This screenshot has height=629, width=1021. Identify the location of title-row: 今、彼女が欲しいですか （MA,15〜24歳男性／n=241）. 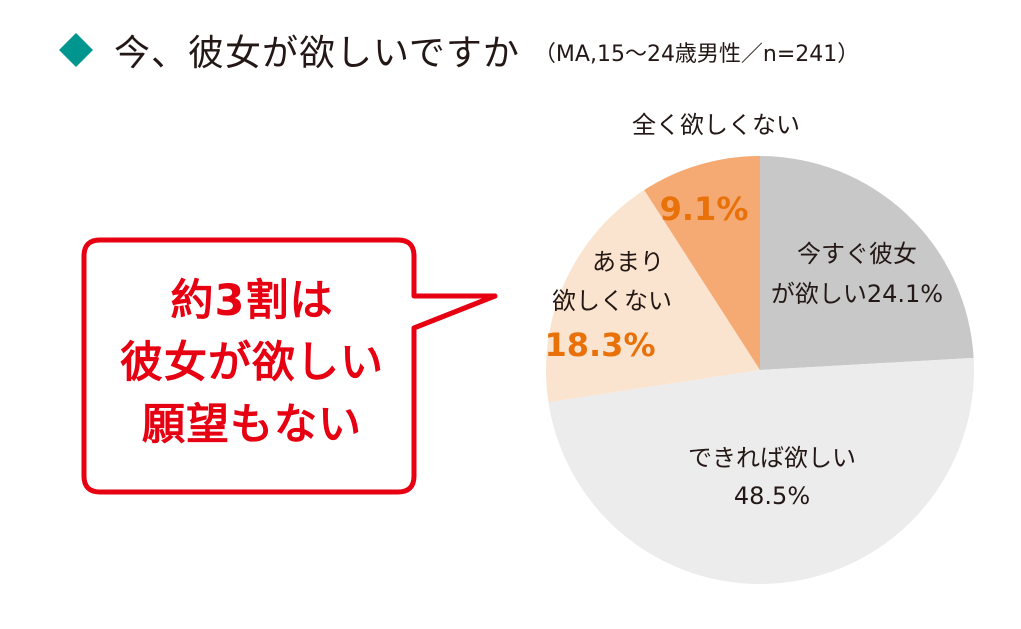
(458, 50).